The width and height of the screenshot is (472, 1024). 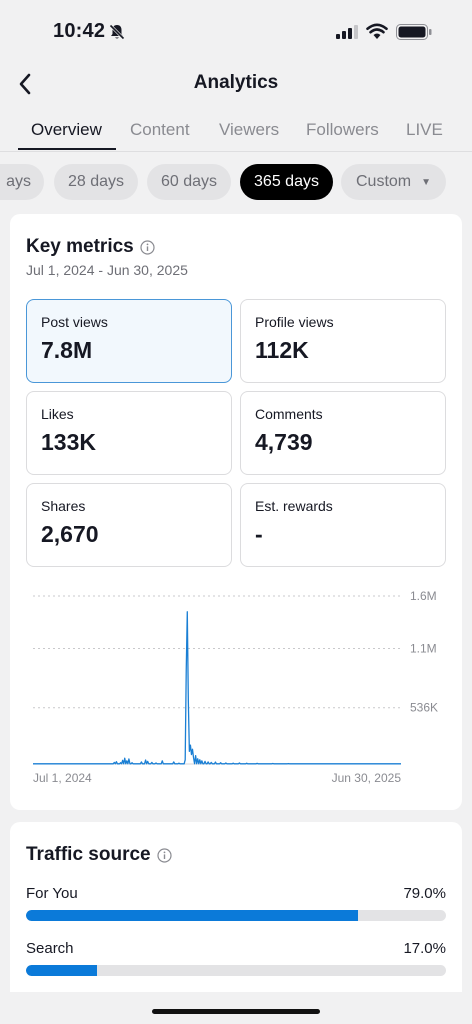 I want to click on traffic-bar-for-you, so click(x=236, y=915).